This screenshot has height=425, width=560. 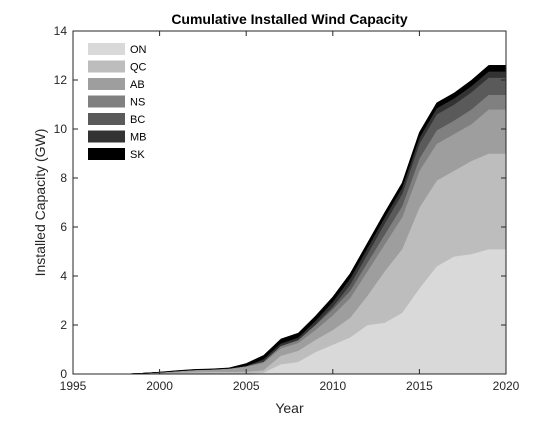 What do you see at coordinates (159, 386) in the screenshot?
I see `x-tick-label: 2000` at bounding box center [159, 386].